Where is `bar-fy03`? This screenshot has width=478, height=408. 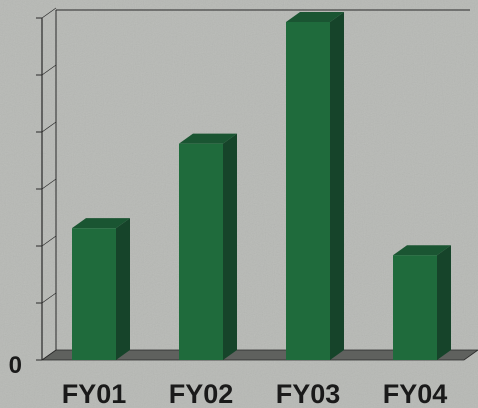
bar-fy03 is located at coordinates (315, 186).